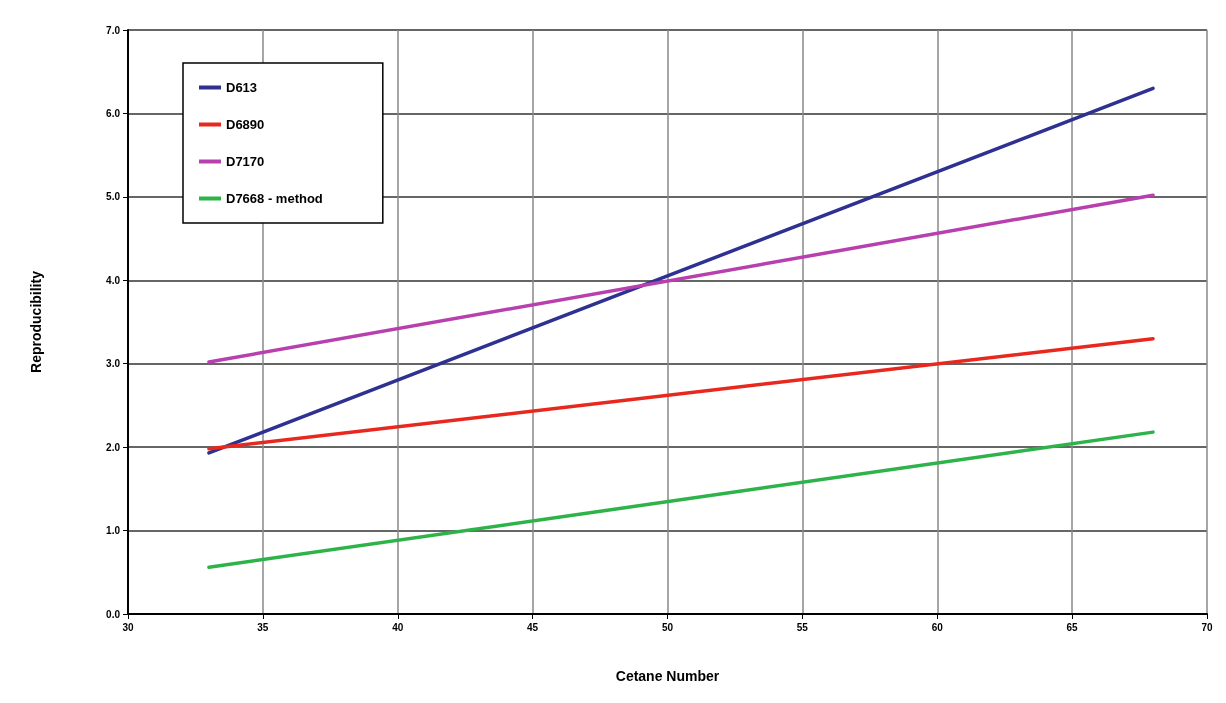 The height and width of the screenshot is (703, 1226). I want to click on y-tick-label: 1.0, so click(113, 531).